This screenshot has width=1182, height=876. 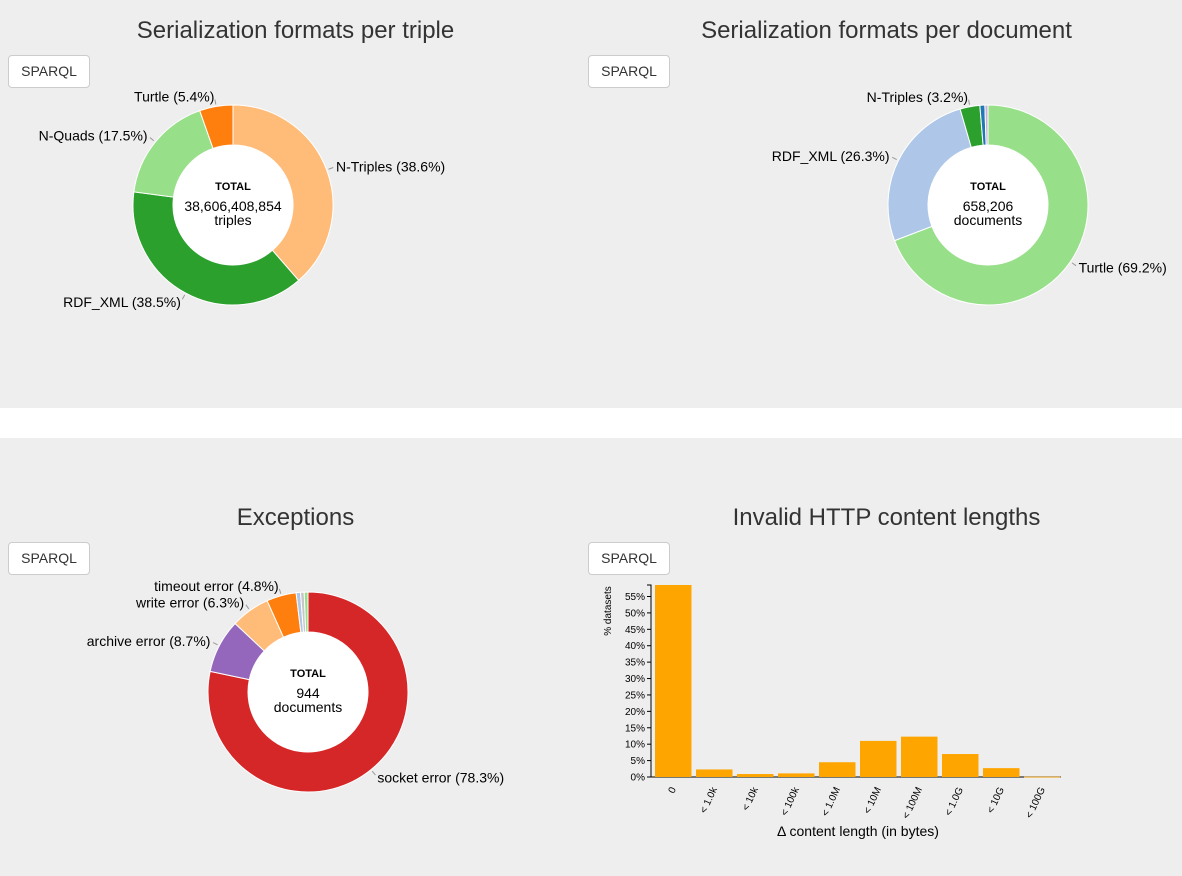 What do you see at coordinates (858, 831) in the screenshot?
I see `x-axis-label: Δ content length (in bytes)` at bounding box center [858, 831].